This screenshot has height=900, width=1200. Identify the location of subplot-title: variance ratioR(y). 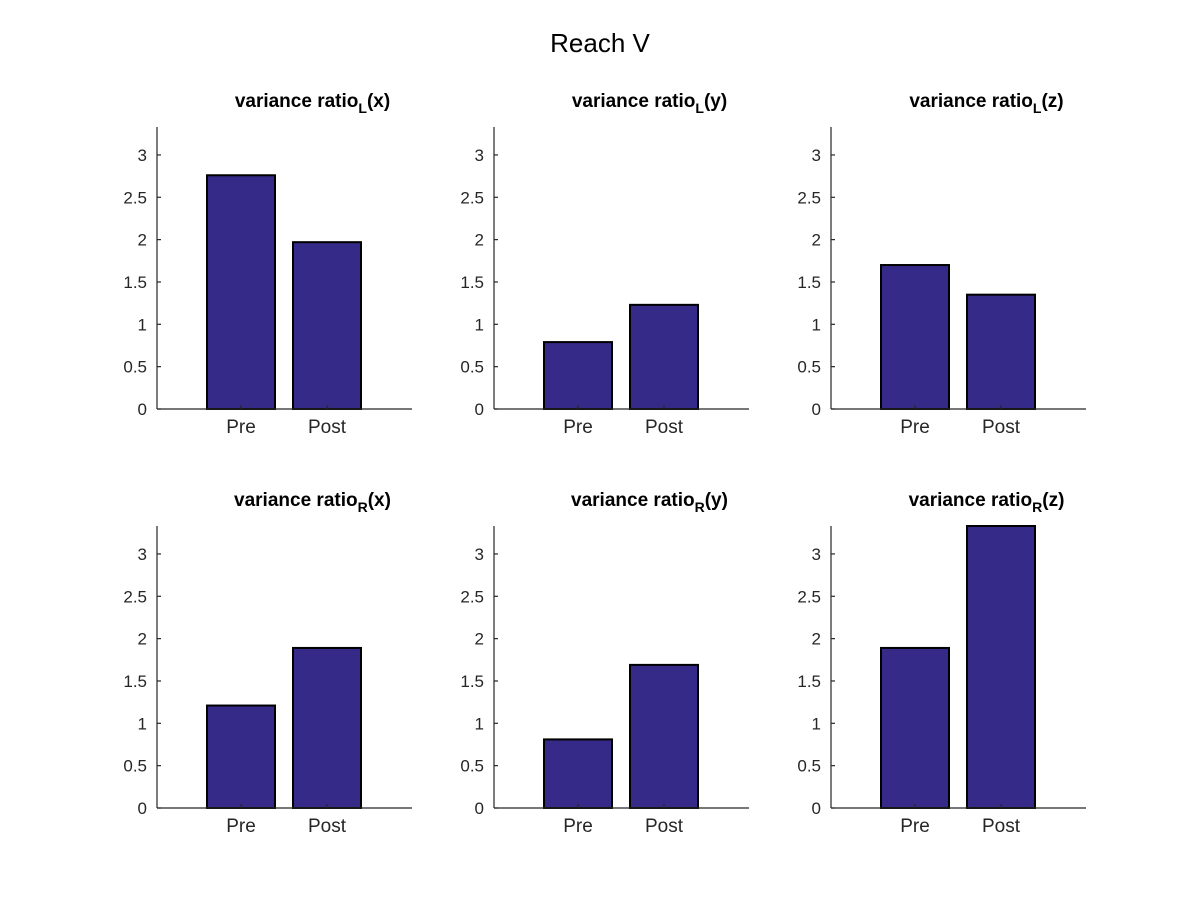
(649, 502).